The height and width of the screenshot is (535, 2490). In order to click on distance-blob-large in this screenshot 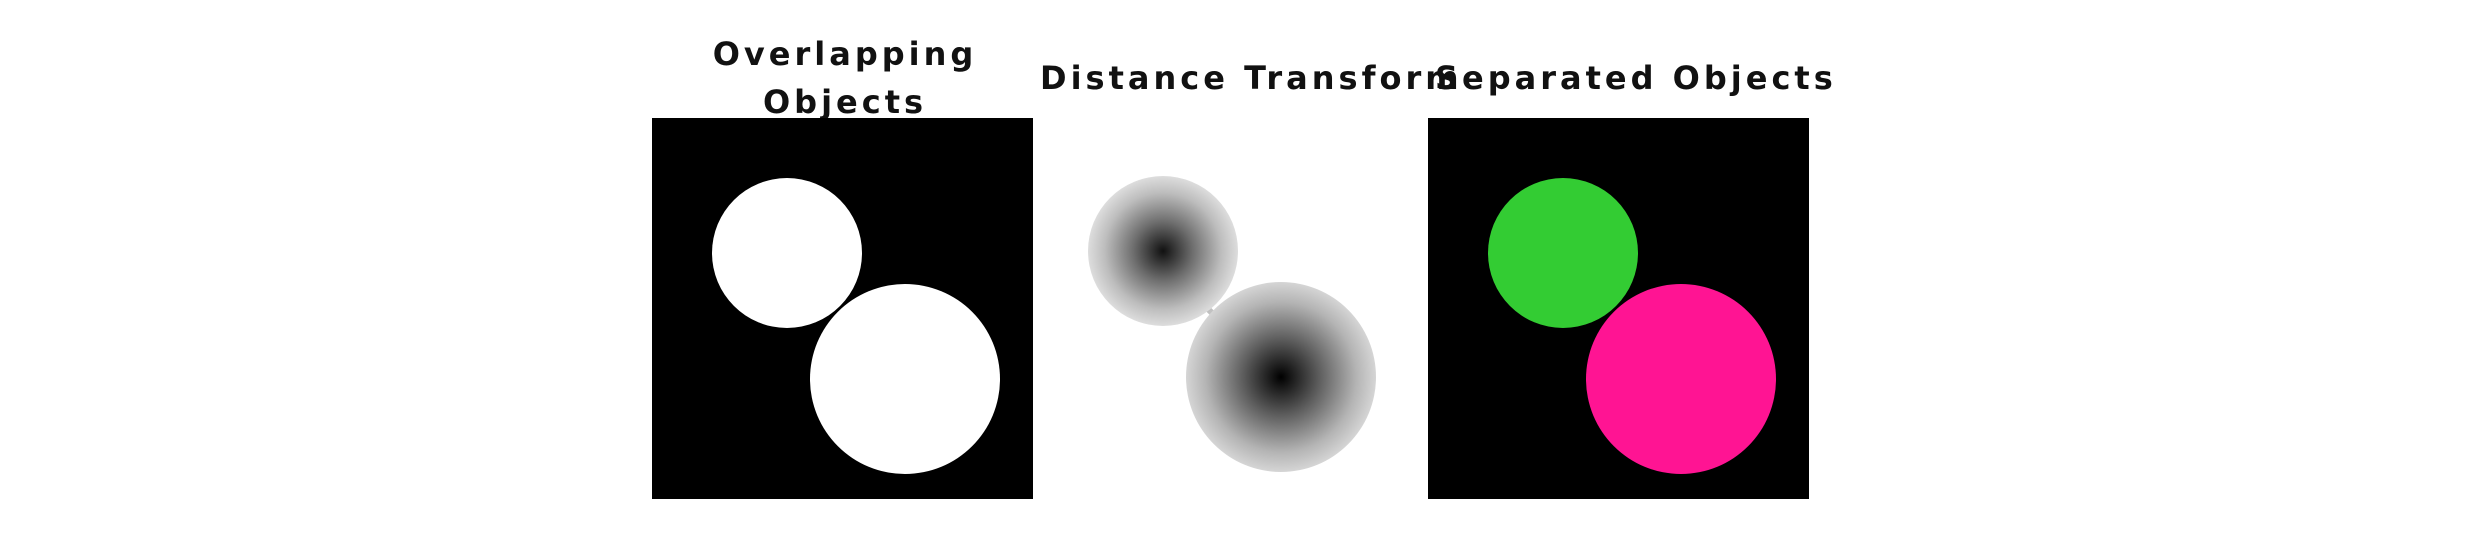, I will do `click(1281, 377)`.